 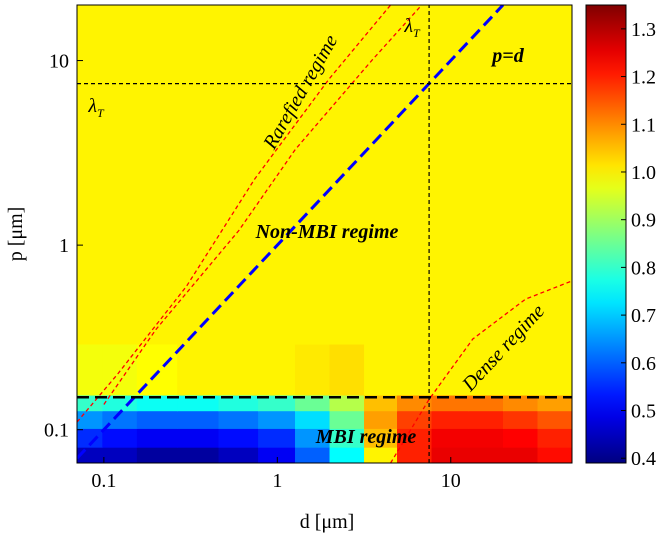 What do you see at coordinates (56, 431) in the screenshot?
I see `y-tick-label: 0.1` at bounding box center [56, 431].